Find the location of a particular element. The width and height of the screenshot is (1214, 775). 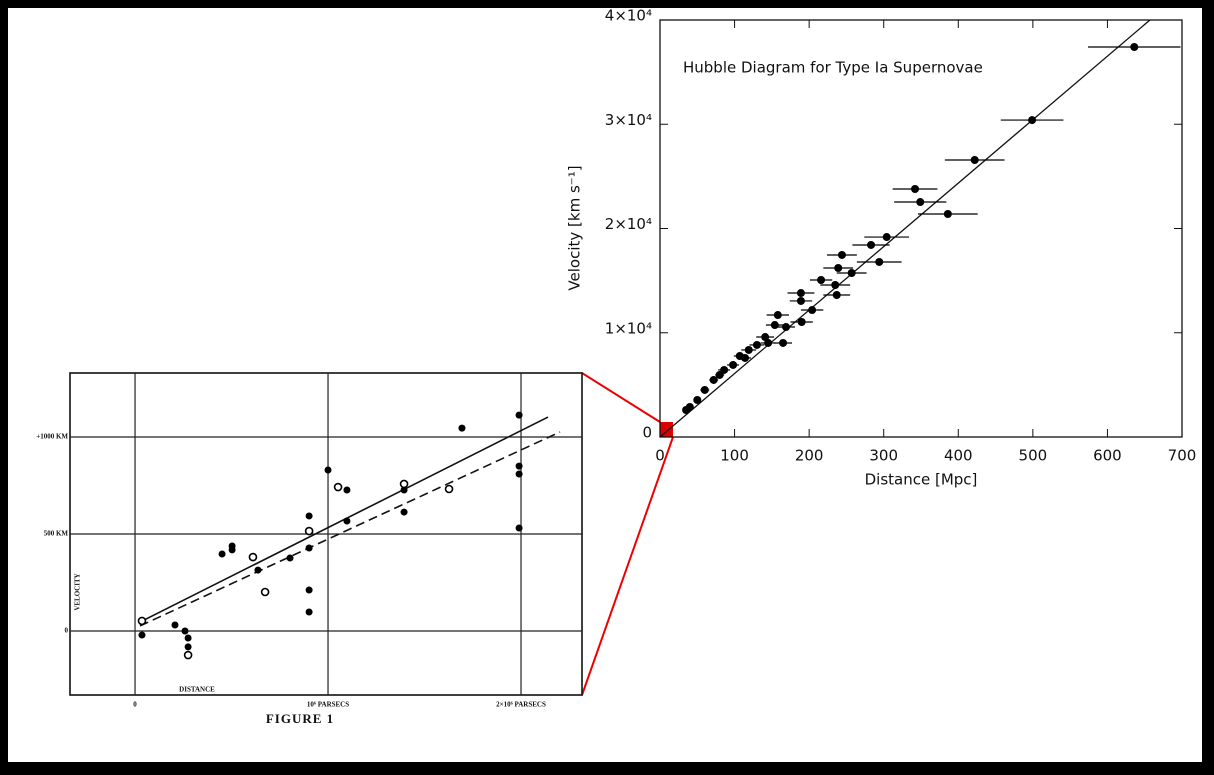

chart-title: Hubble Diagram for Type Ia Supernovae is located at coordinates (833, 68).